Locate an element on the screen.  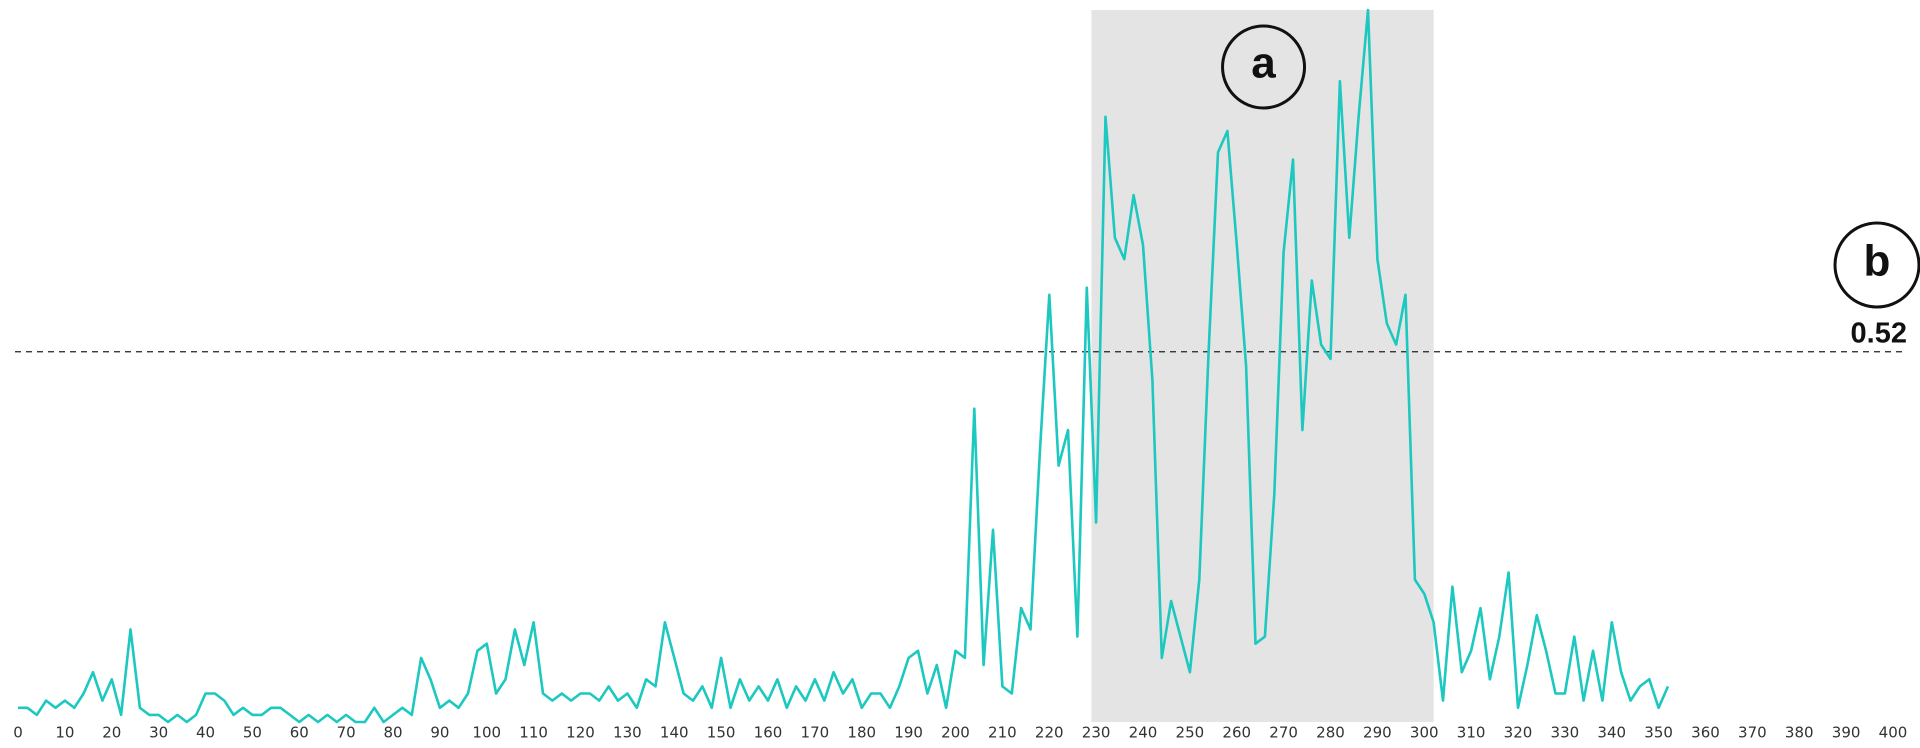
x-tick-label: 270 is located at coordinates (1283, 733).